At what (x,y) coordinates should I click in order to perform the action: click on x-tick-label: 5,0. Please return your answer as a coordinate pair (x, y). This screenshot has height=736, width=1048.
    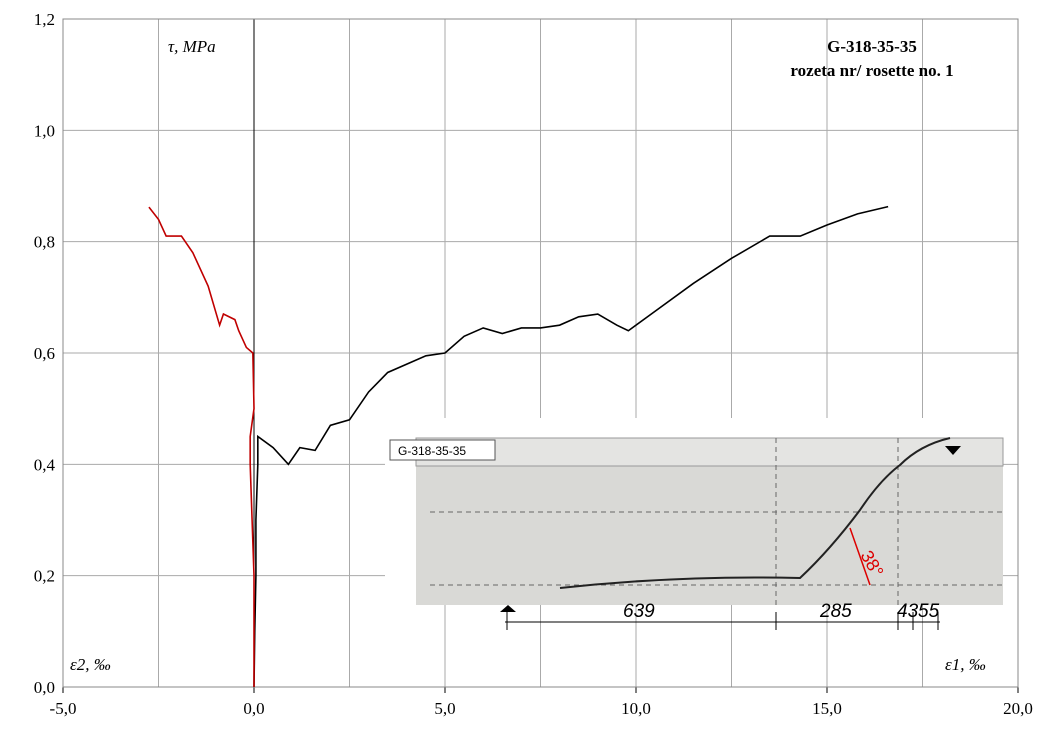
    Looking at the image, I should click on (444, 708).